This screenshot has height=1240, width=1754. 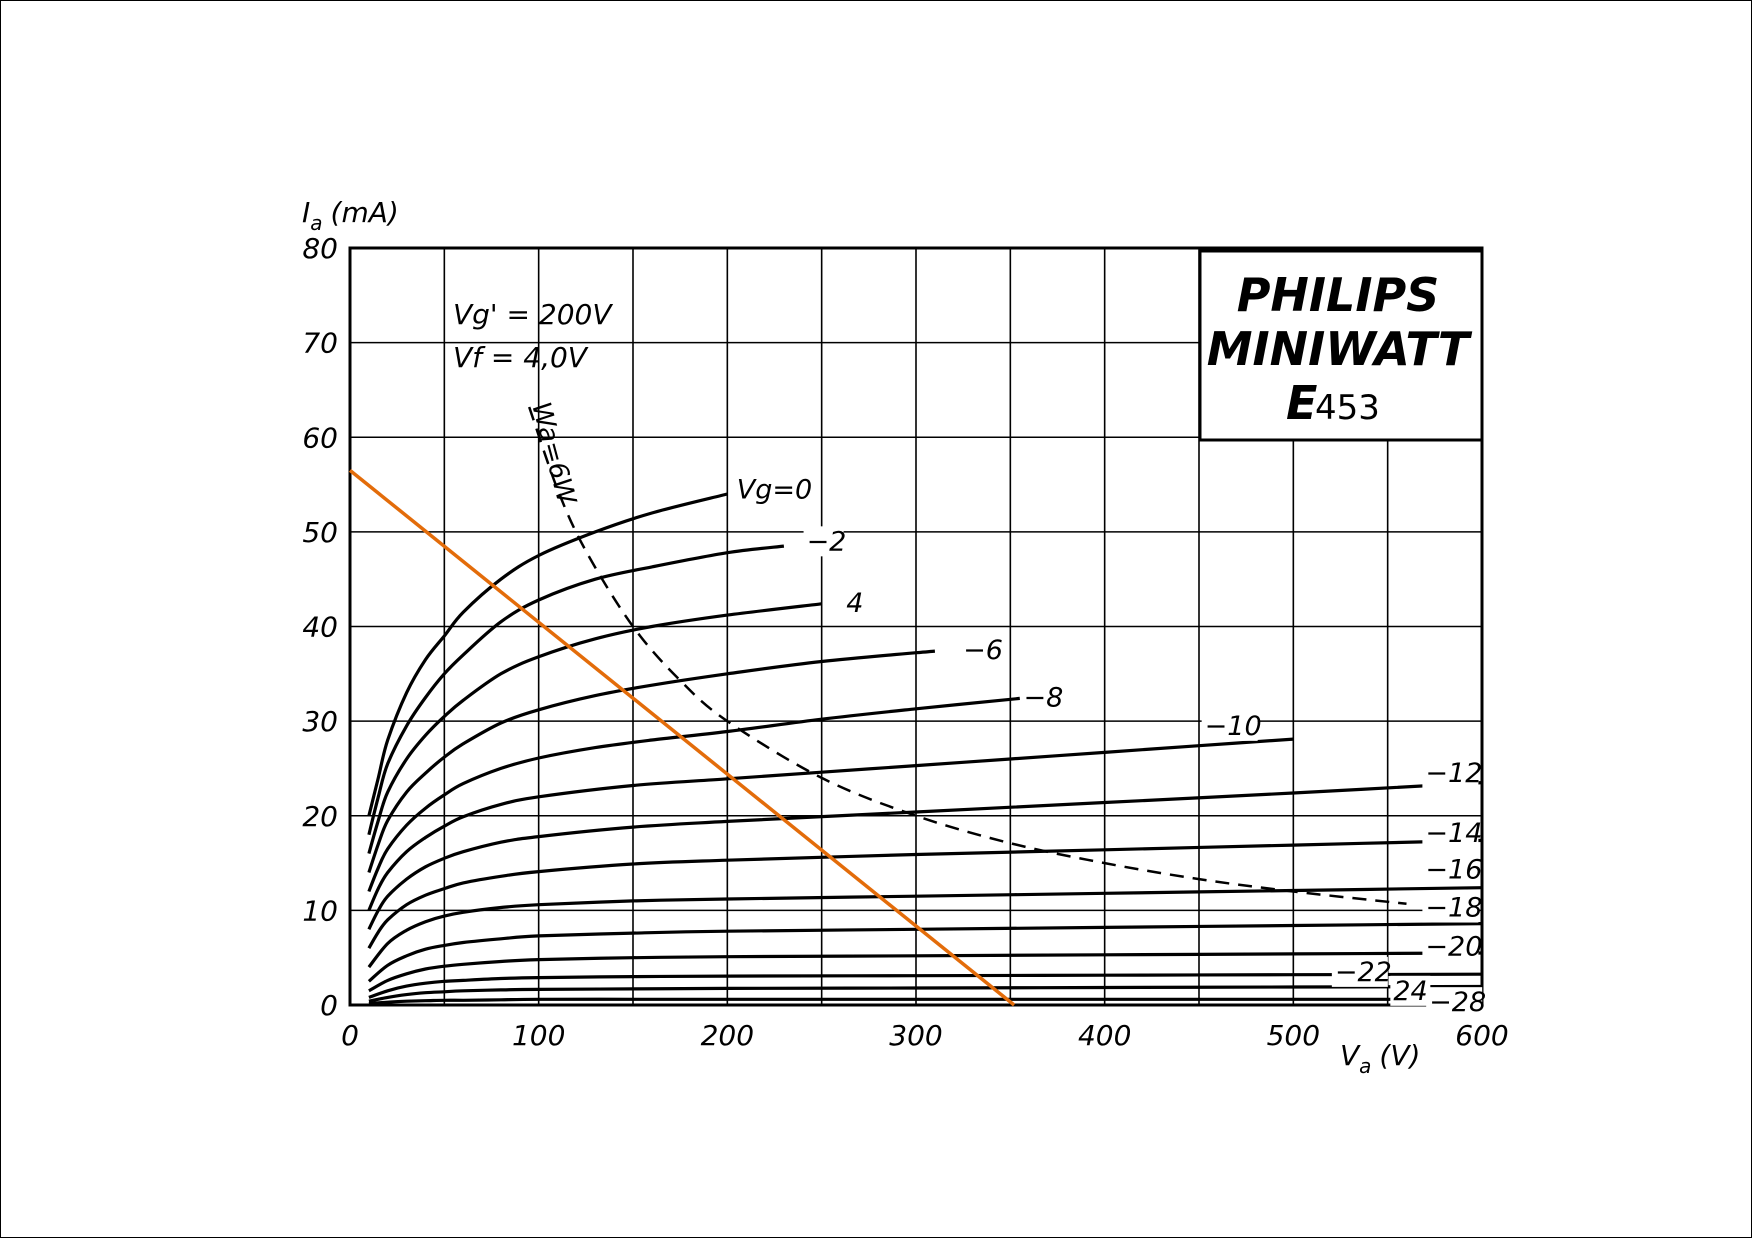 I want to click on dissipation-label: Wa=6W, so click(x=553, y=454).